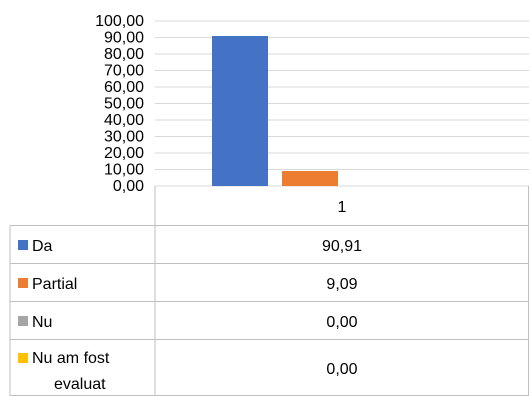 This screenshot has width=529, height=396. Describe the element at coordinates (124, 170) in the screenshot. I see `y-tick-label: 10,00` at that location.